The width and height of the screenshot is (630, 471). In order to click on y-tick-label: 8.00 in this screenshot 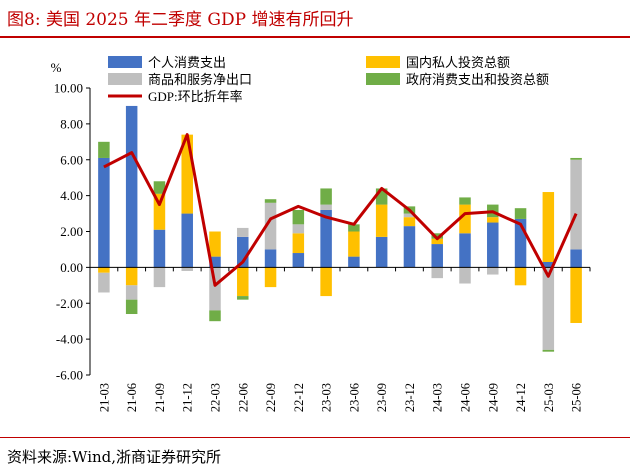, I will do `click(71, 123)`.